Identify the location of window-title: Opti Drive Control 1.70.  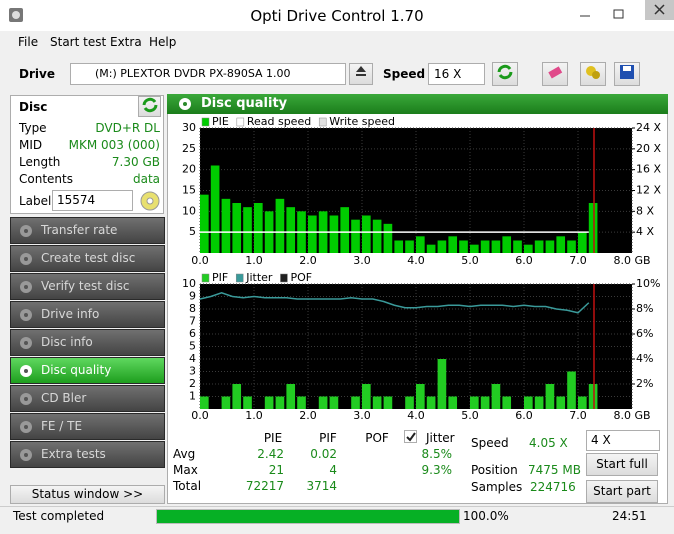
(337, 16).